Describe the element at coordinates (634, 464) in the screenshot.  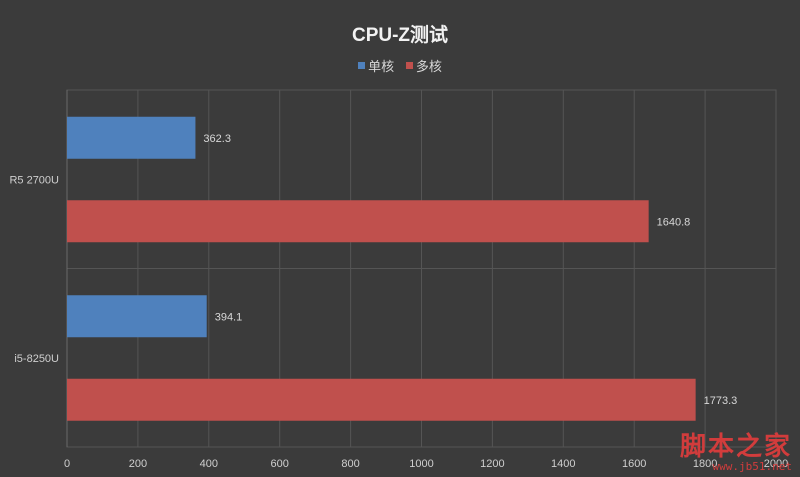
I see `x-tick-label-1600: 1600` at that location.